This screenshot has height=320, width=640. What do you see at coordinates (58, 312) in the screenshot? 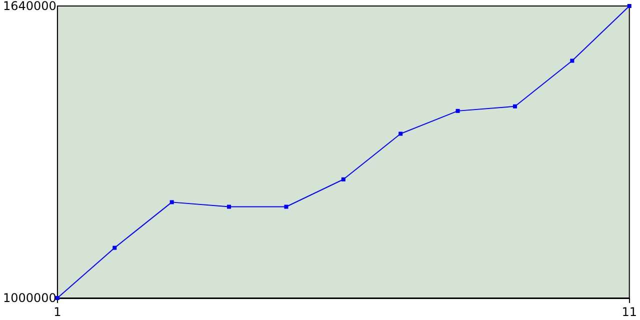
I see `x-tick-label: 1` at bounding box center [58, 312].